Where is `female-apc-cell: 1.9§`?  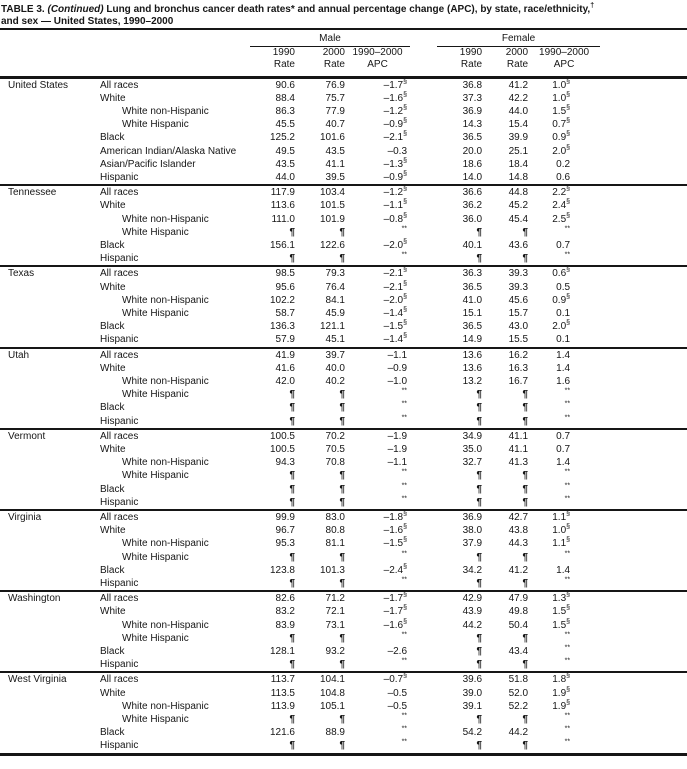 female-apc-cell: 1.9§ is located at coordinates (561, 692).